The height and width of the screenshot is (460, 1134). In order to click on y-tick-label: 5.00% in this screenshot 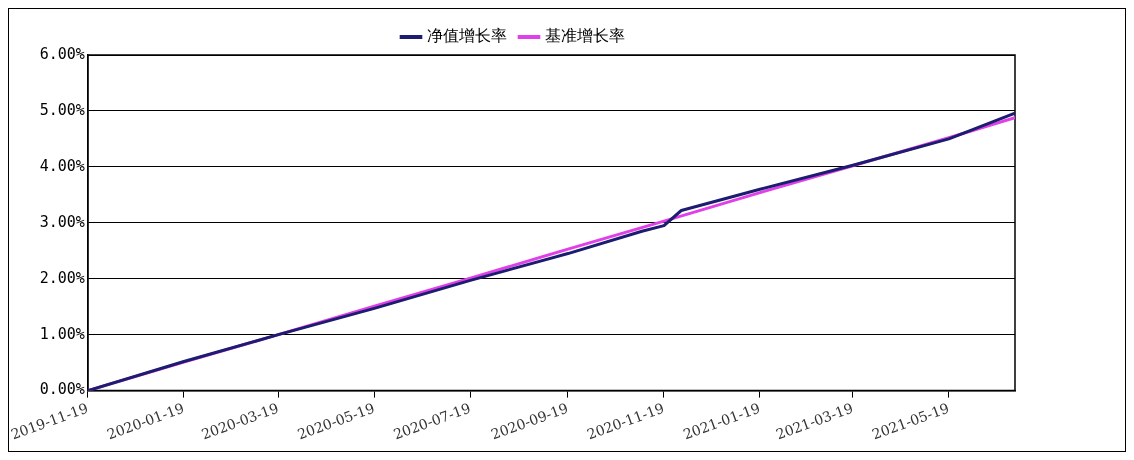, I will do `click(62, 109)`.